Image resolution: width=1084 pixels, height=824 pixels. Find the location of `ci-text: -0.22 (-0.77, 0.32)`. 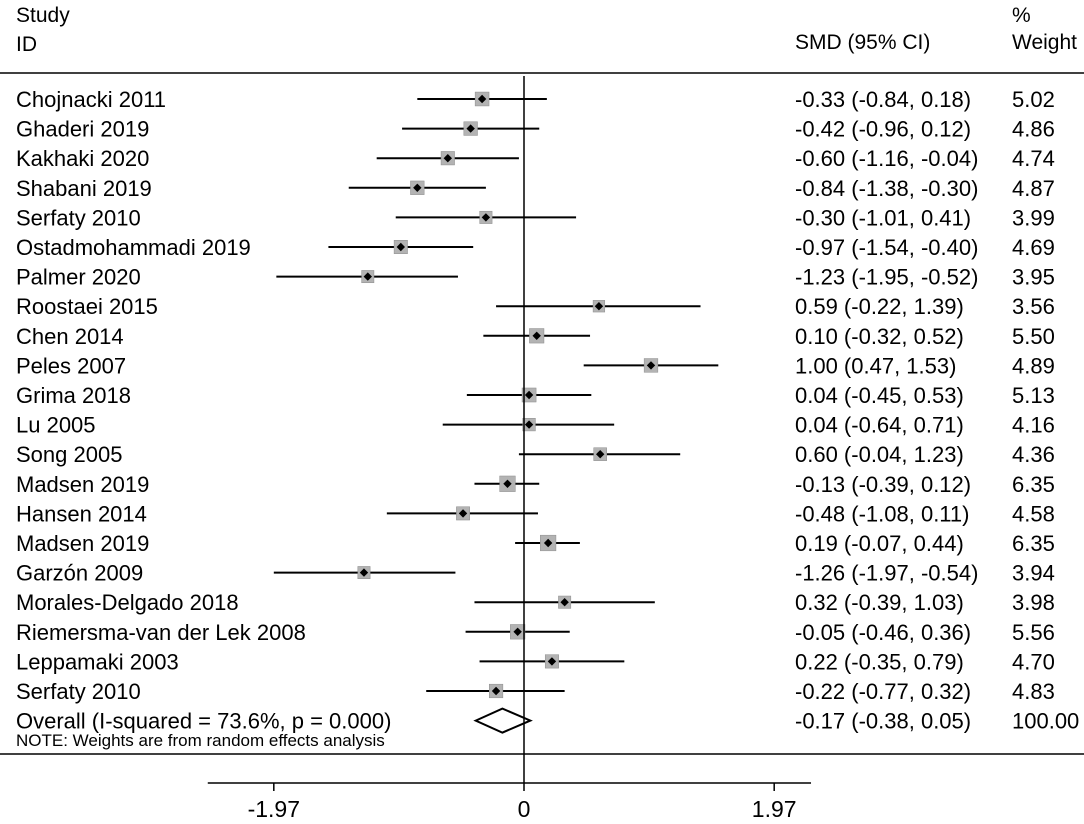

ci-text: -0.22 (-0.77, 0.32) is located at coordinates (883, 691).